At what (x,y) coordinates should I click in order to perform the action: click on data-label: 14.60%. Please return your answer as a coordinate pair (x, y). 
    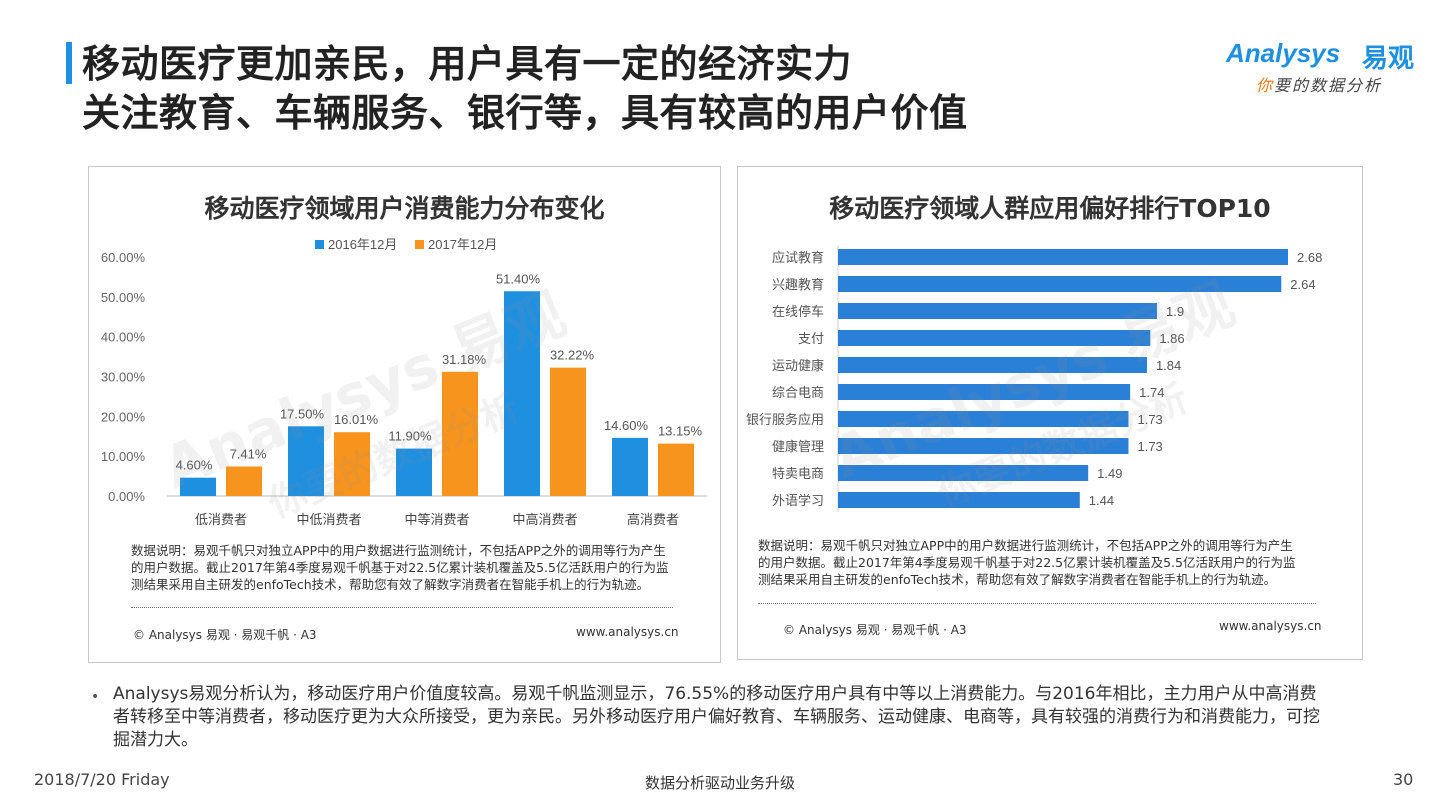
    Looking at the image, I should click on (626, 425).